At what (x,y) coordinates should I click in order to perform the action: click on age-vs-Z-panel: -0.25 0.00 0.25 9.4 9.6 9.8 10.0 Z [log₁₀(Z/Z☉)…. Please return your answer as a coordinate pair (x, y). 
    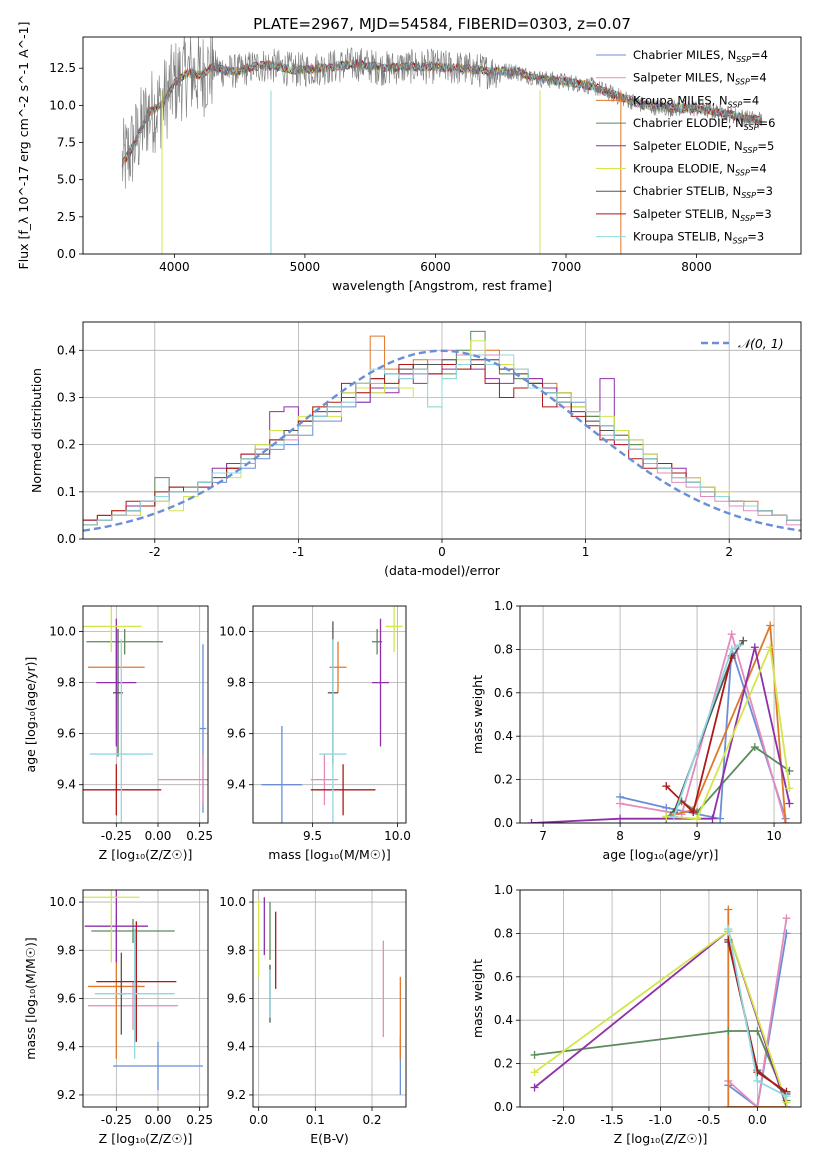
    Looking at the image, I should click on (118, 733).